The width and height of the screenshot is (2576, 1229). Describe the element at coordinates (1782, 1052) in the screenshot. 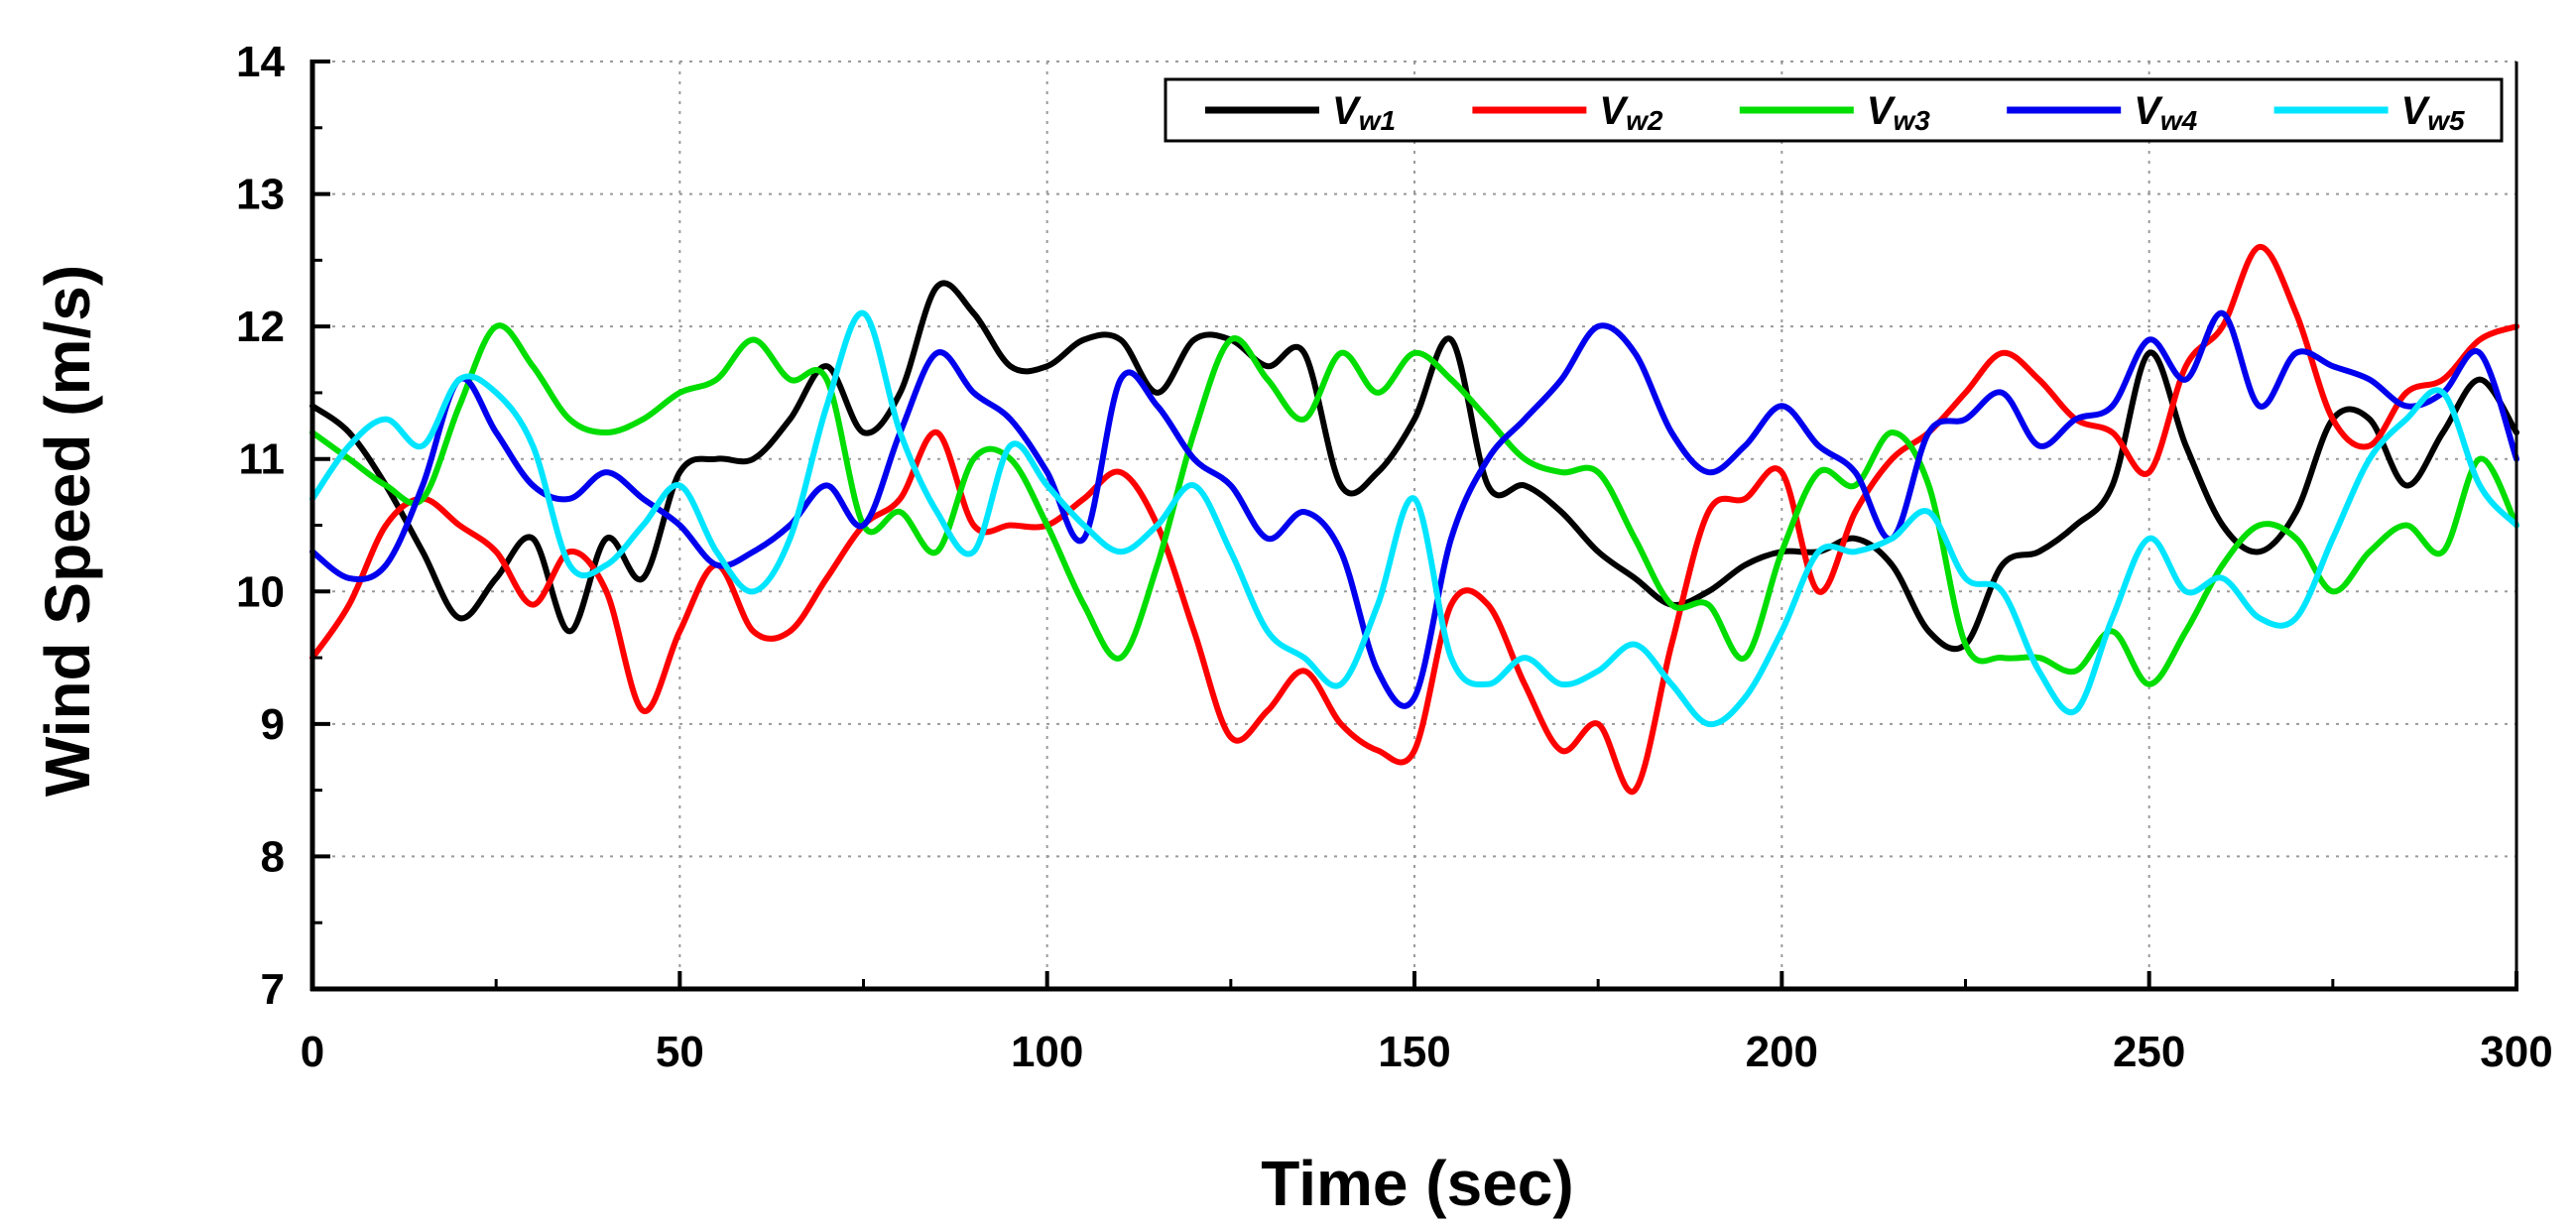

I see `x-tick-label: 200` at that location.